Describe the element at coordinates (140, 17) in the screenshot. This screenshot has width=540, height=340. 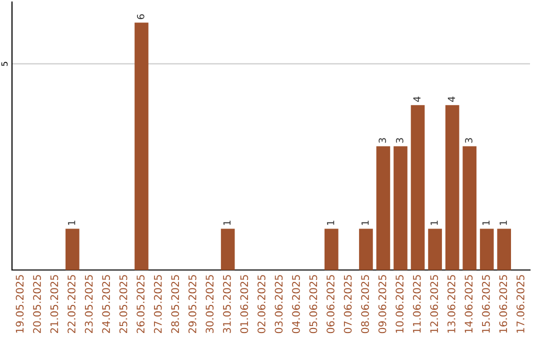
I see `data-label: 6` at that location.